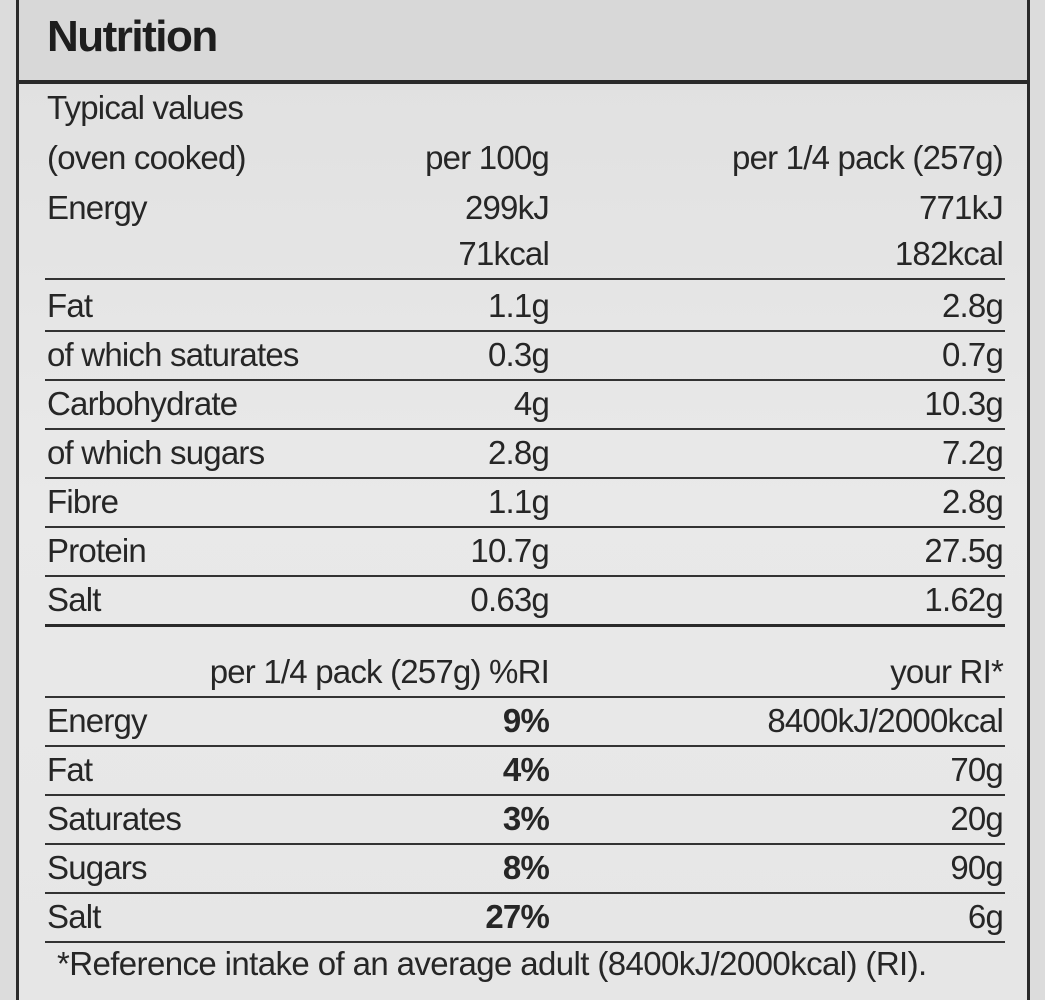  I want to click on nutrient-row: of which sugars 2.8g 7.2g, so click(525, 455).